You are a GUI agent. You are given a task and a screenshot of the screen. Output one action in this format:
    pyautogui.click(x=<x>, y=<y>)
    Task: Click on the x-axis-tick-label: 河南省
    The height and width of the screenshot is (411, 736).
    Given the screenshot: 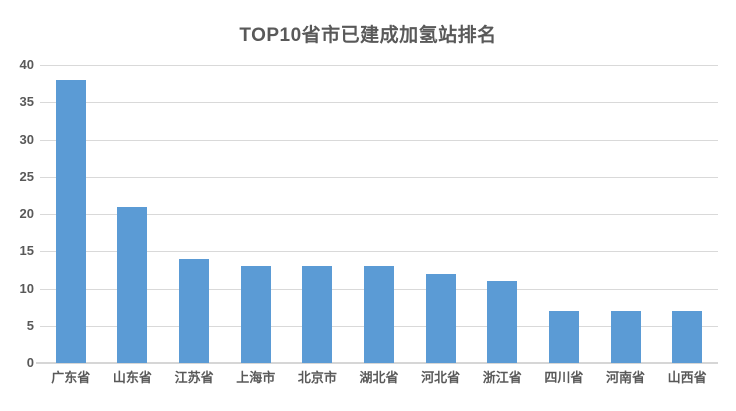 What is the action you would take?
    pyautogui.click(x=626, y=377)
    